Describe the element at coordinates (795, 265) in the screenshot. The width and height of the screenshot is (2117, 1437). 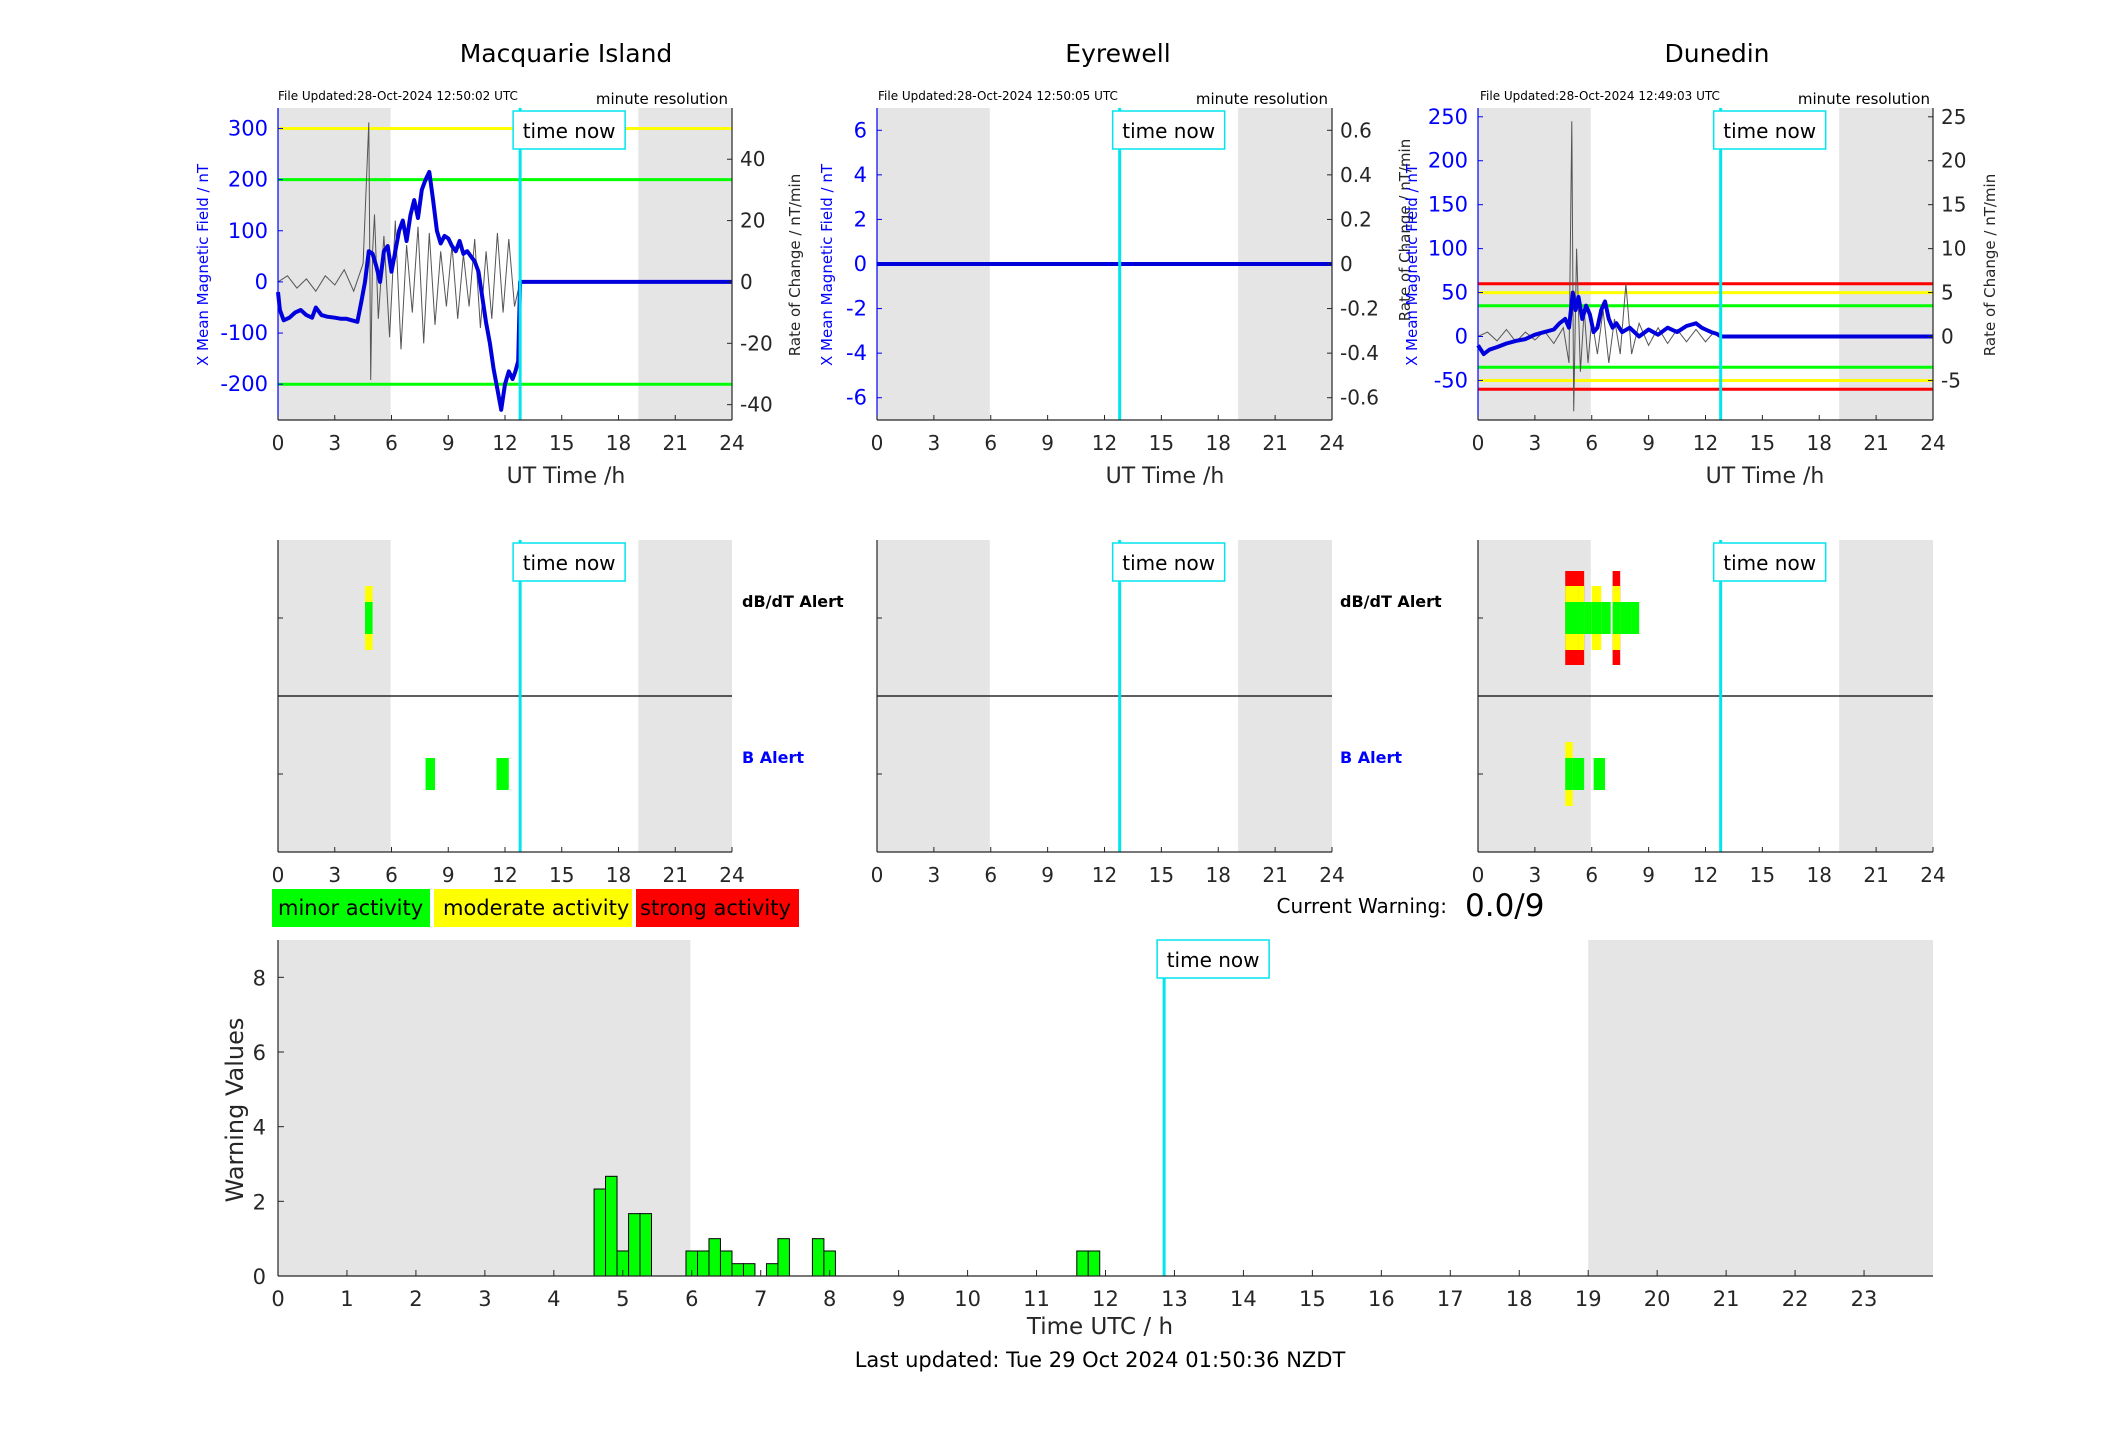
I see `right-ylabel-macquarie: Rate of Change / nT/min` at that location.